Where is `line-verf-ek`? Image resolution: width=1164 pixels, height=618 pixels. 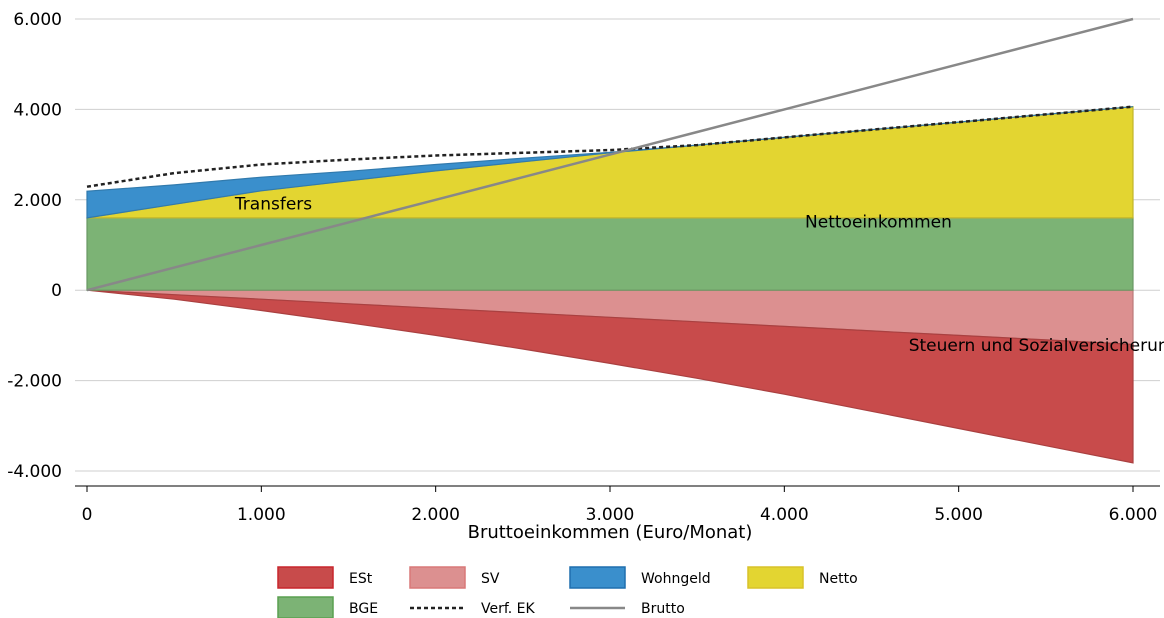
line-verf-ek is located at coordinates (610, 146).